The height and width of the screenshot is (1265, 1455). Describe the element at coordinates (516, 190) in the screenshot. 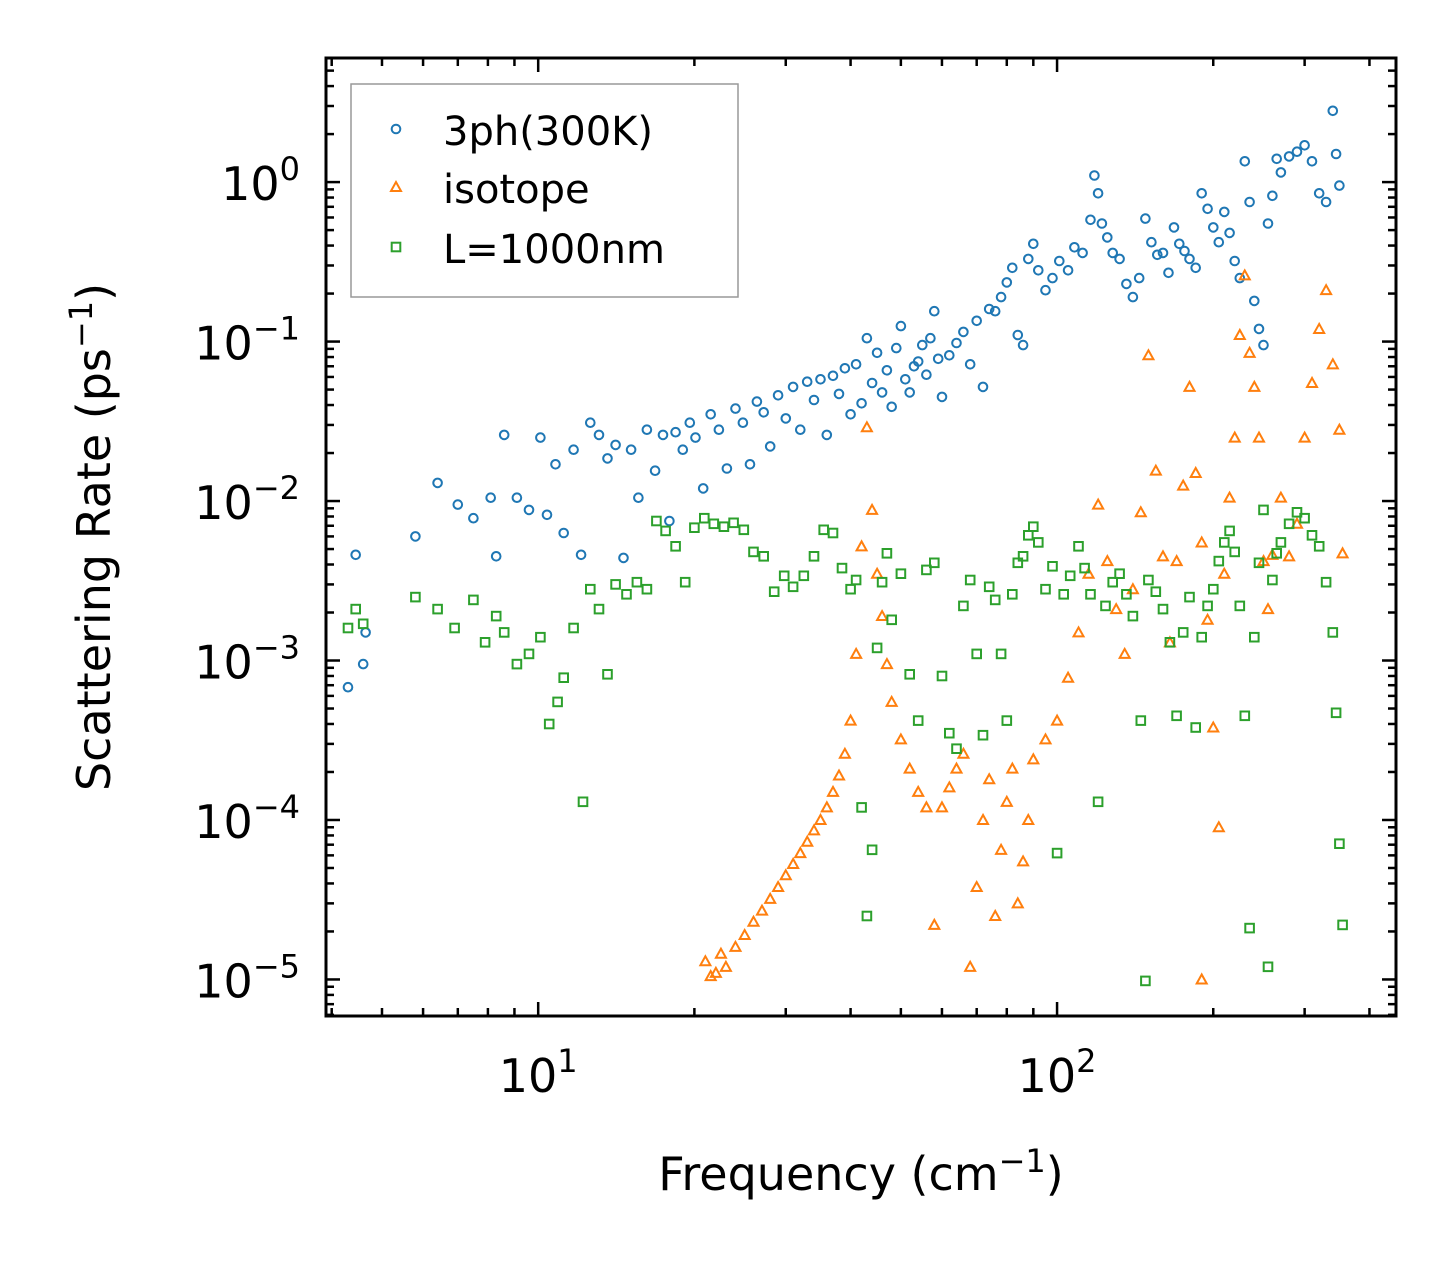

I see `legend-label-isotope: isotope` at that location.